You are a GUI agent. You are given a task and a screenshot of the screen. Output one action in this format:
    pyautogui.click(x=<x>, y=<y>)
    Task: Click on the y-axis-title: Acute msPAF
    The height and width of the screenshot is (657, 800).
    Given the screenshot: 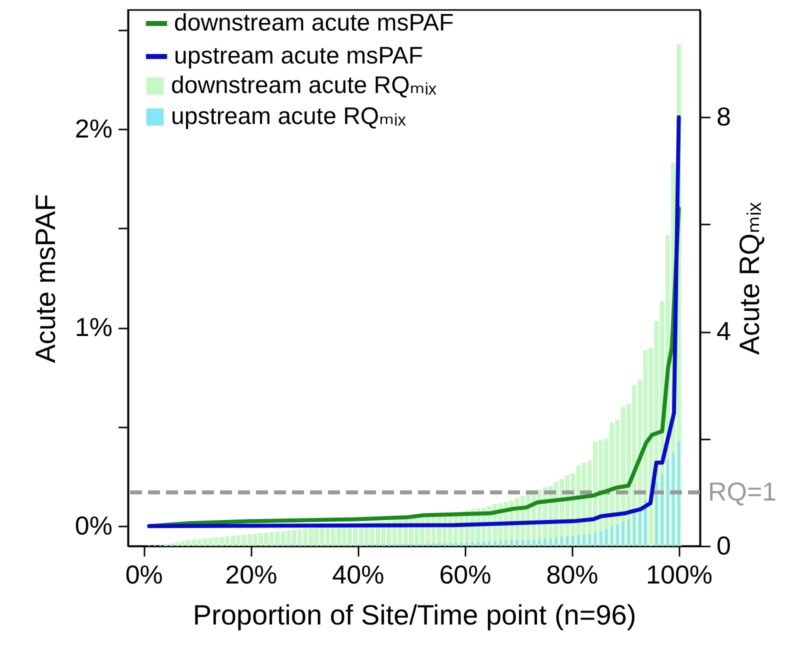 What is the action you would take?
    pyautogui.click(x=45, y=279)
    